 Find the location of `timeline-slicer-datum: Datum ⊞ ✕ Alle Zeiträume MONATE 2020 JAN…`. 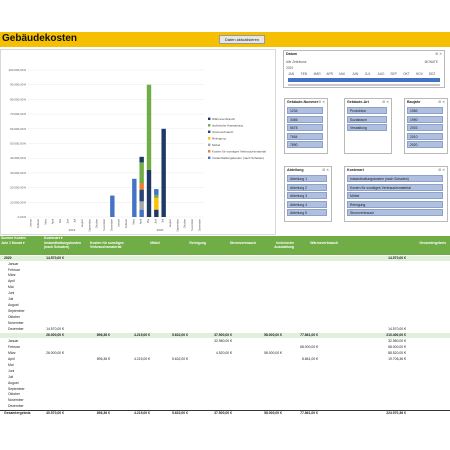

timeline-slicer-datum: Datum ⊞ ✕ Alle Zeiträume MONATE 2020 JAN… is located at coordinates (364, 69).